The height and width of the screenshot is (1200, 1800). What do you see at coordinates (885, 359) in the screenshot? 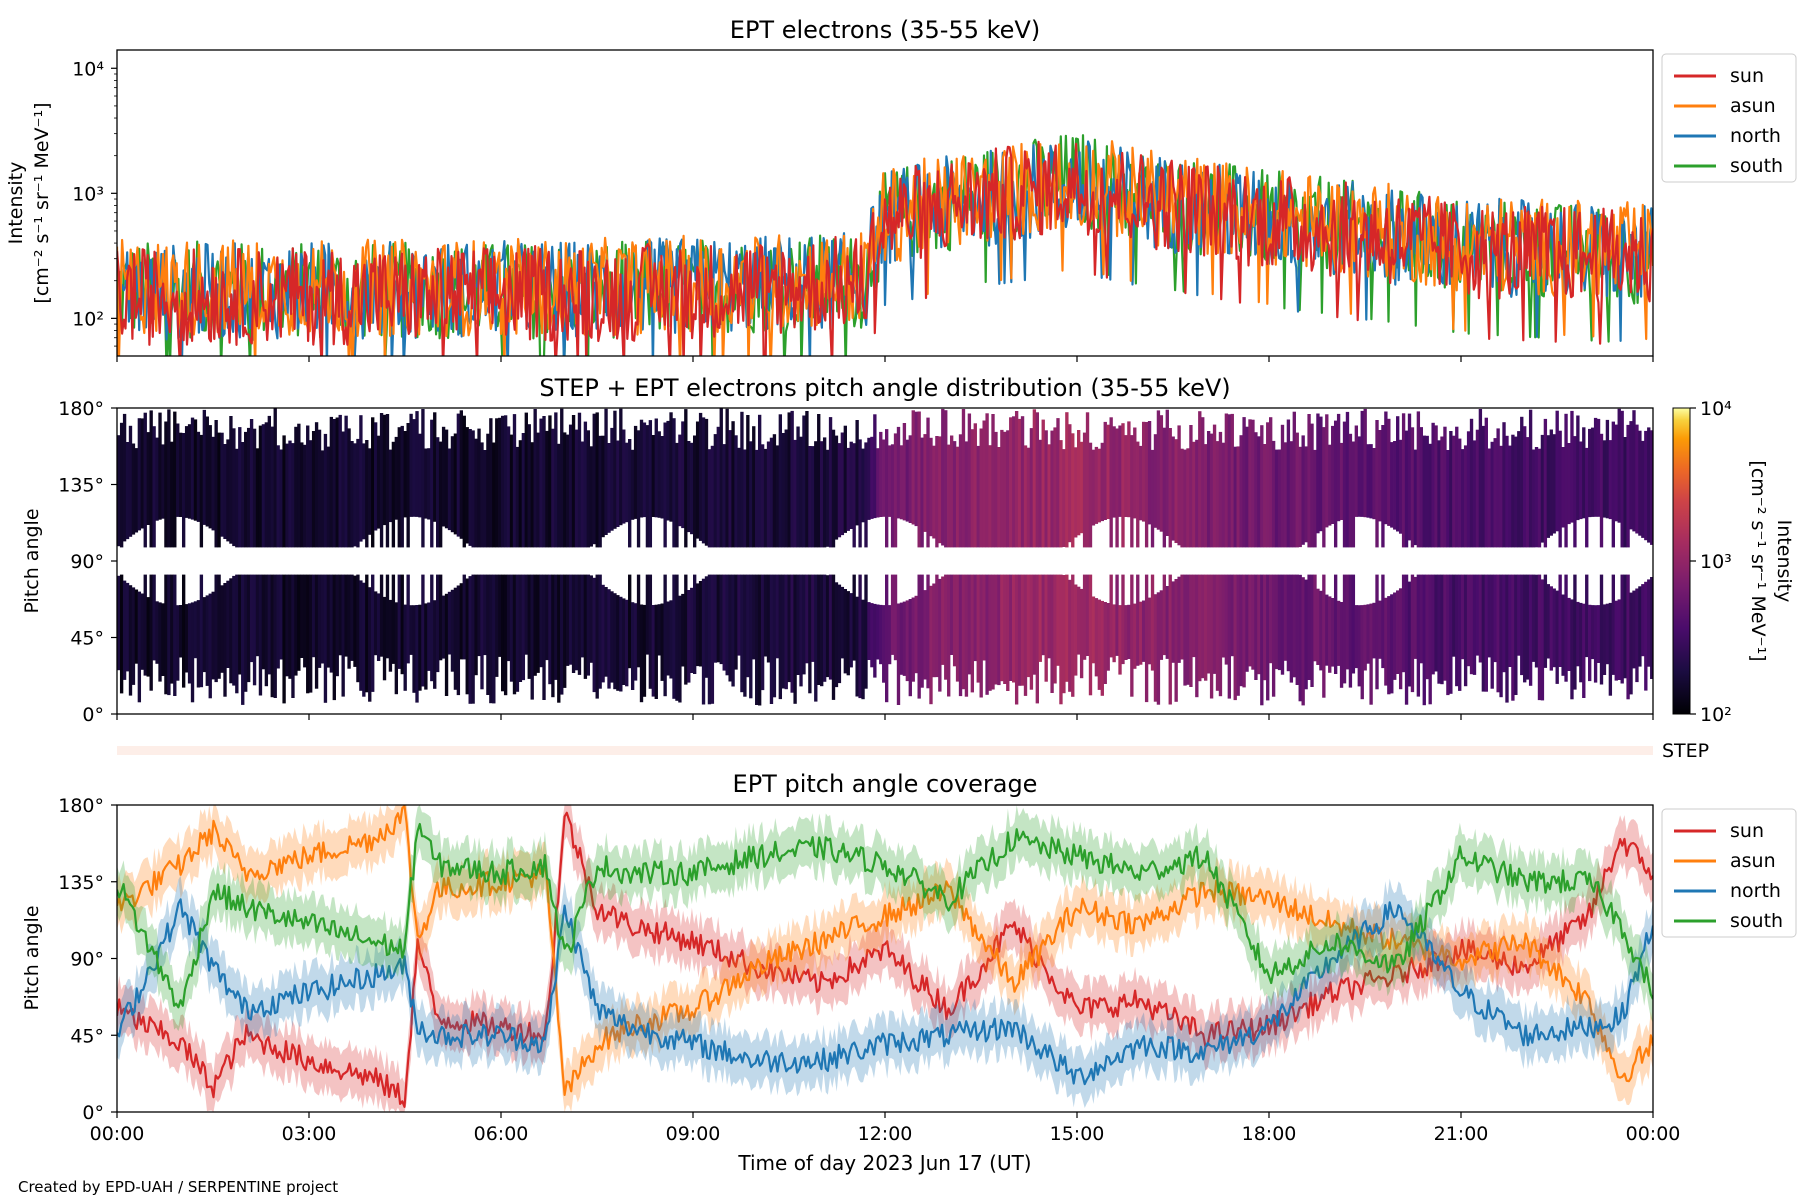
I see `panel1-xaxis` at bounding box center [885, 359].